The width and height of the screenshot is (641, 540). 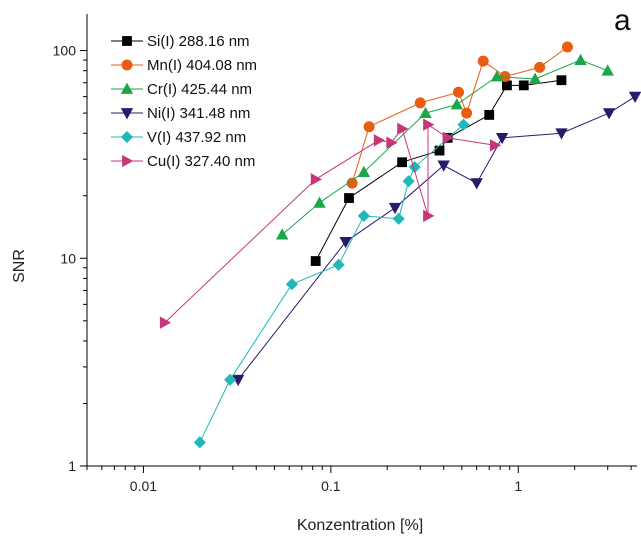 What do you see at coordinates (202, 65) in the screenshot?
I see `legend-label: Mn(I) 404.08 nm` at bounding box center [202, 65].